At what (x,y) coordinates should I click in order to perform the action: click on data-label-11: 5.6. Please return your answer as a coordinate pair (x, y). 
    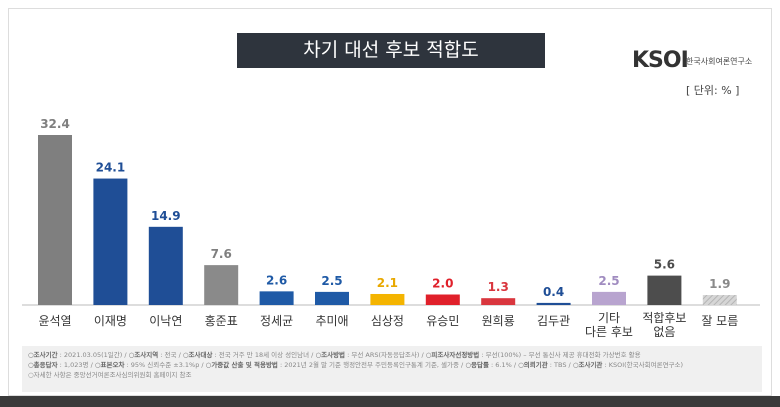
    Looking at the image, I should click on (664, 265).